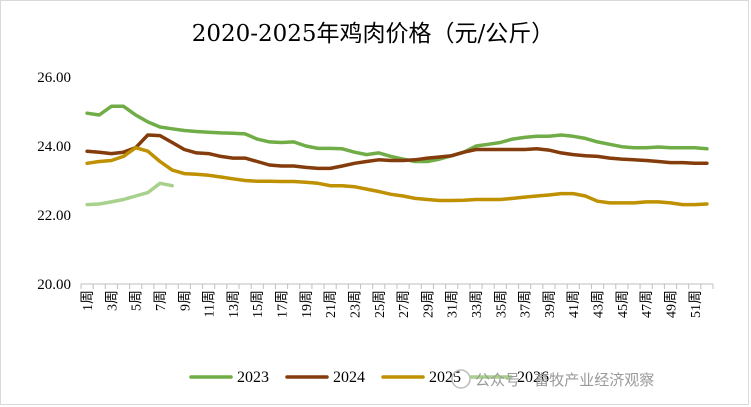  Describe the element at coordinates (258, 304) in the screenshot. I see `x-tick-label: 15周` at that location.